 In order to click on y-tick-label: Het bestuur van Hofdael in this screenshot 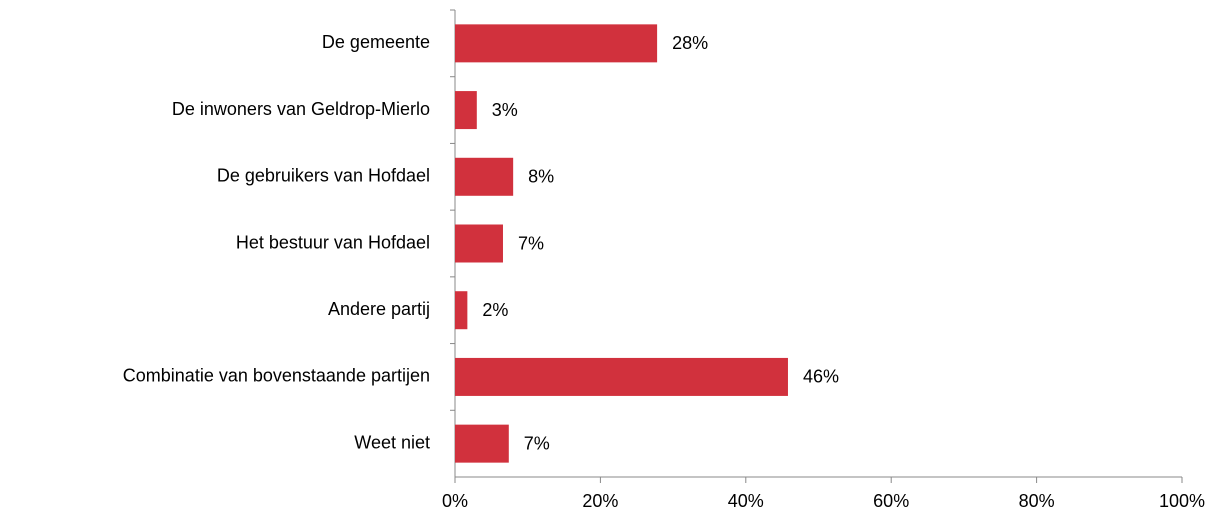, I will do `click(333, 242)`.